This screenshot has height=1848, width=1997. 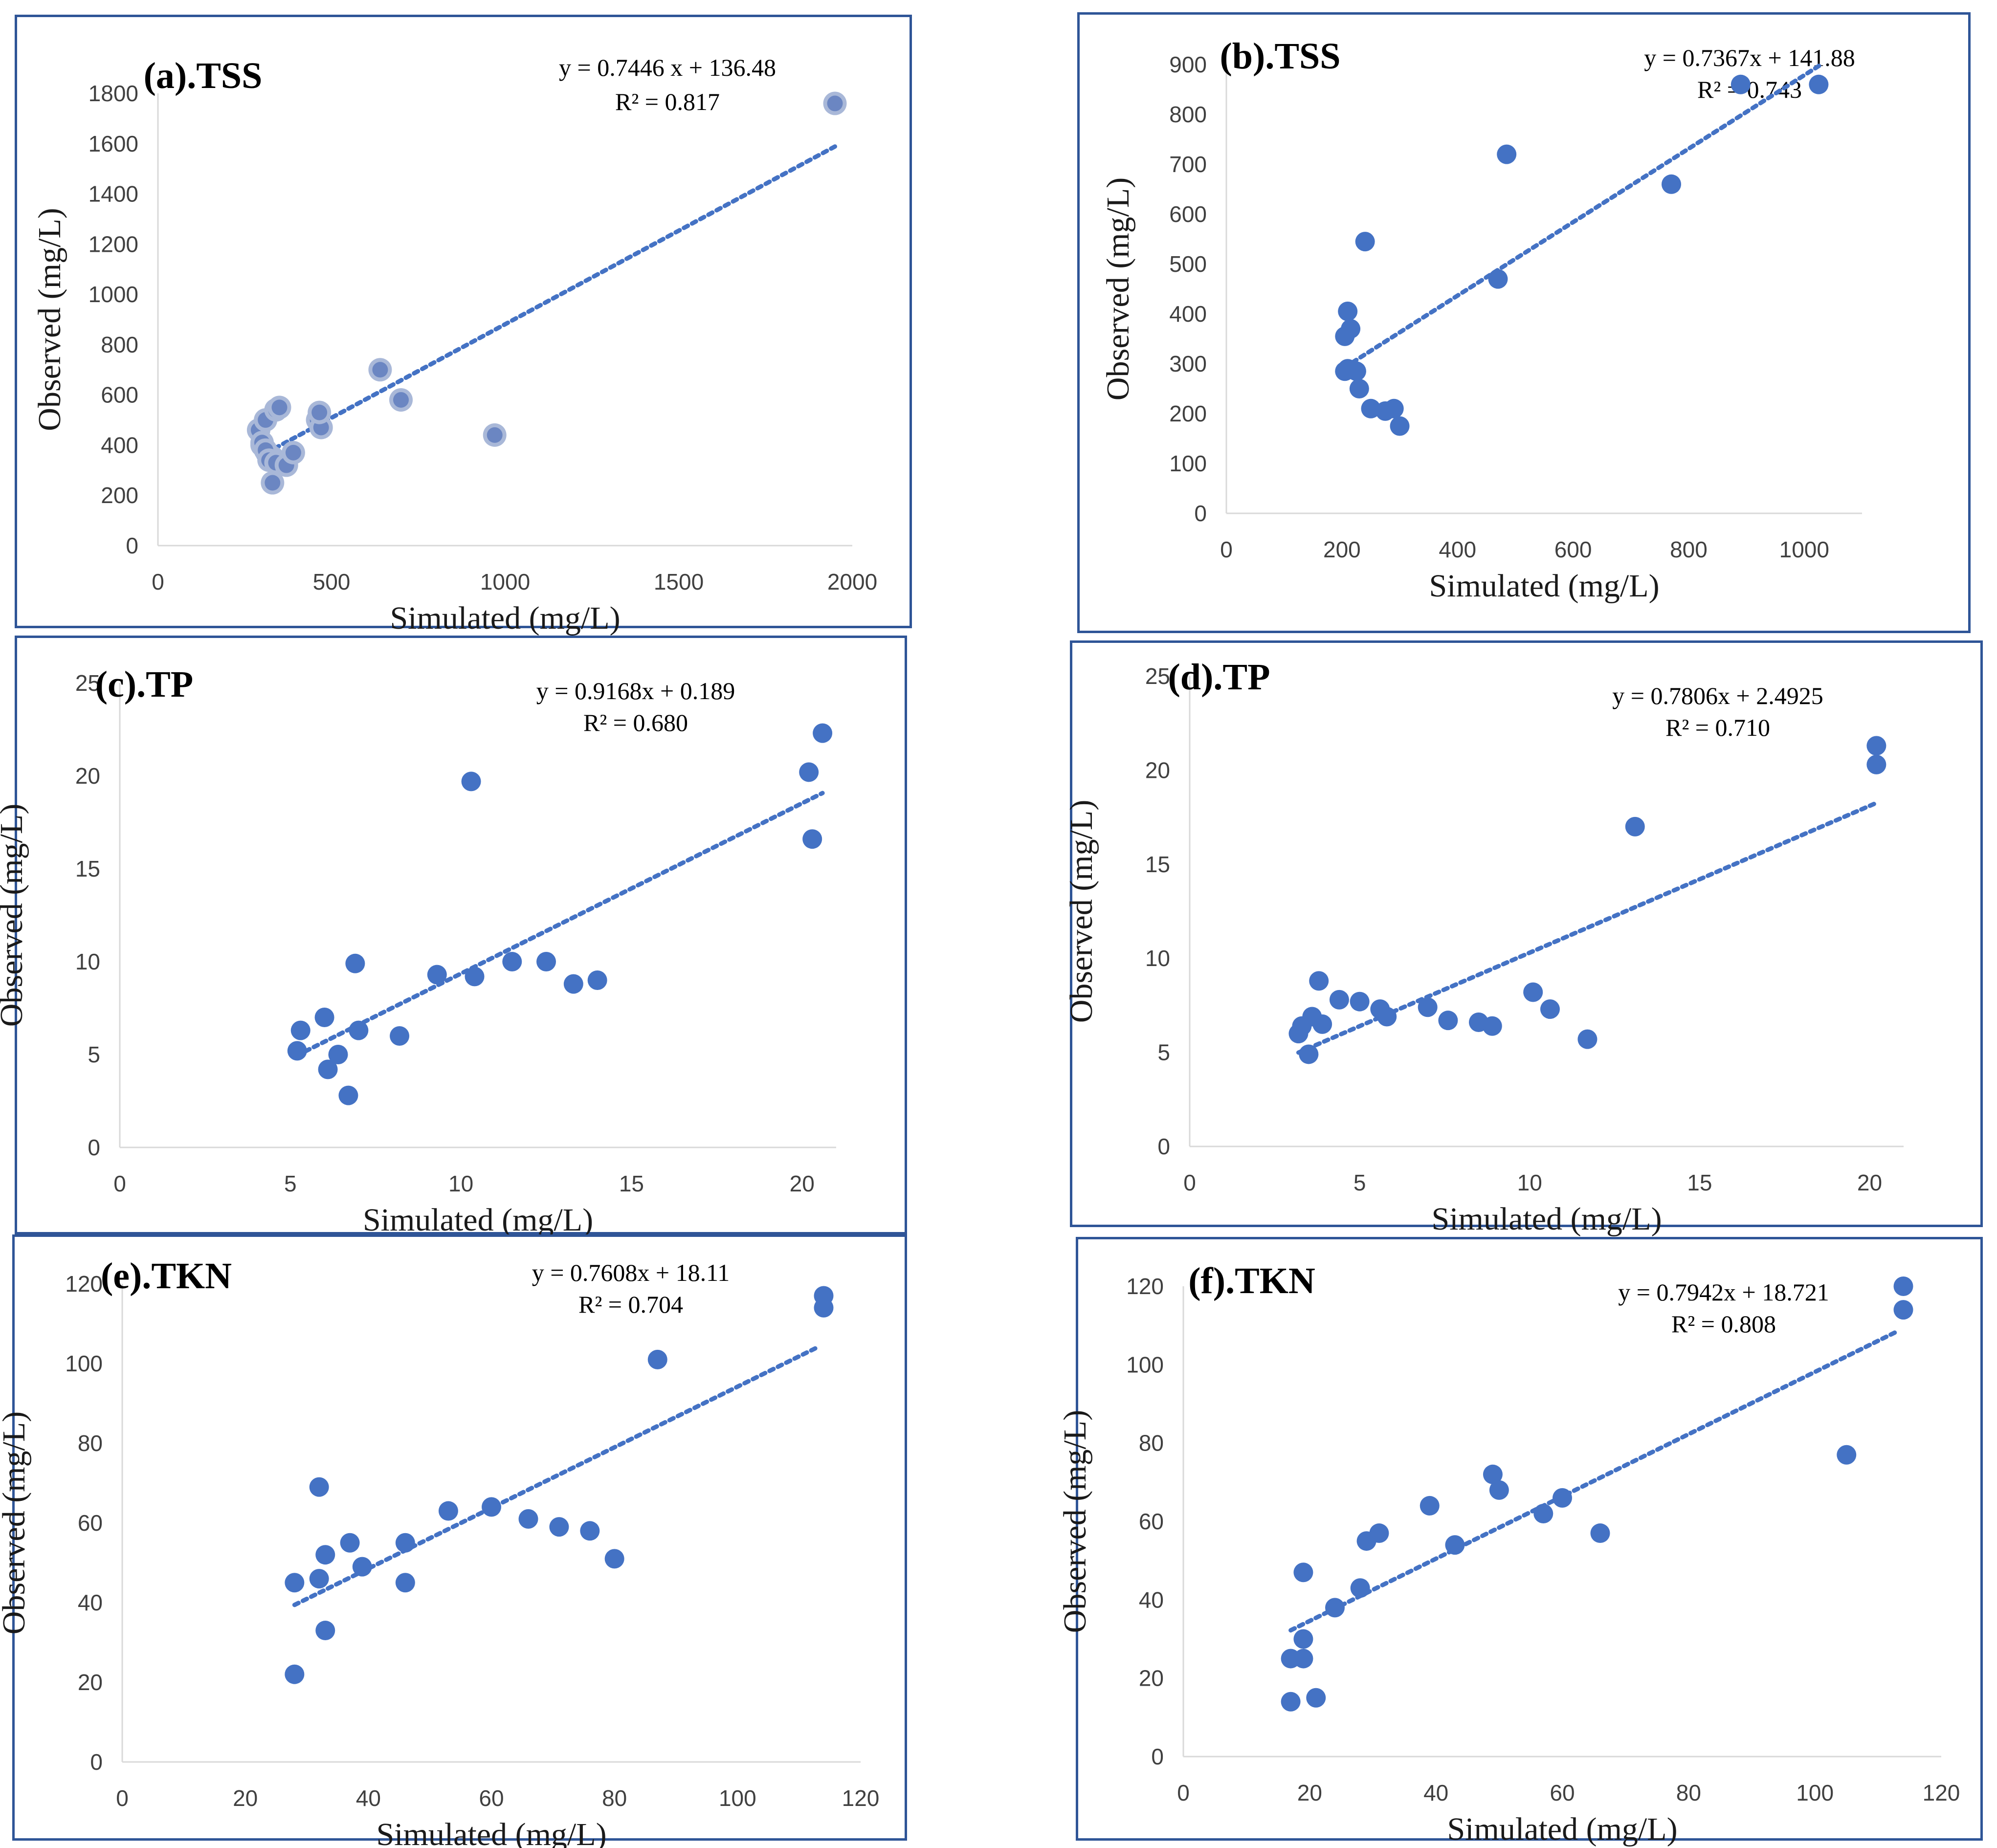 What do you see at coordinates (852, 581) in the screenshot?
I see `x-tick-label: 2000` at bounding box center [852, 581].